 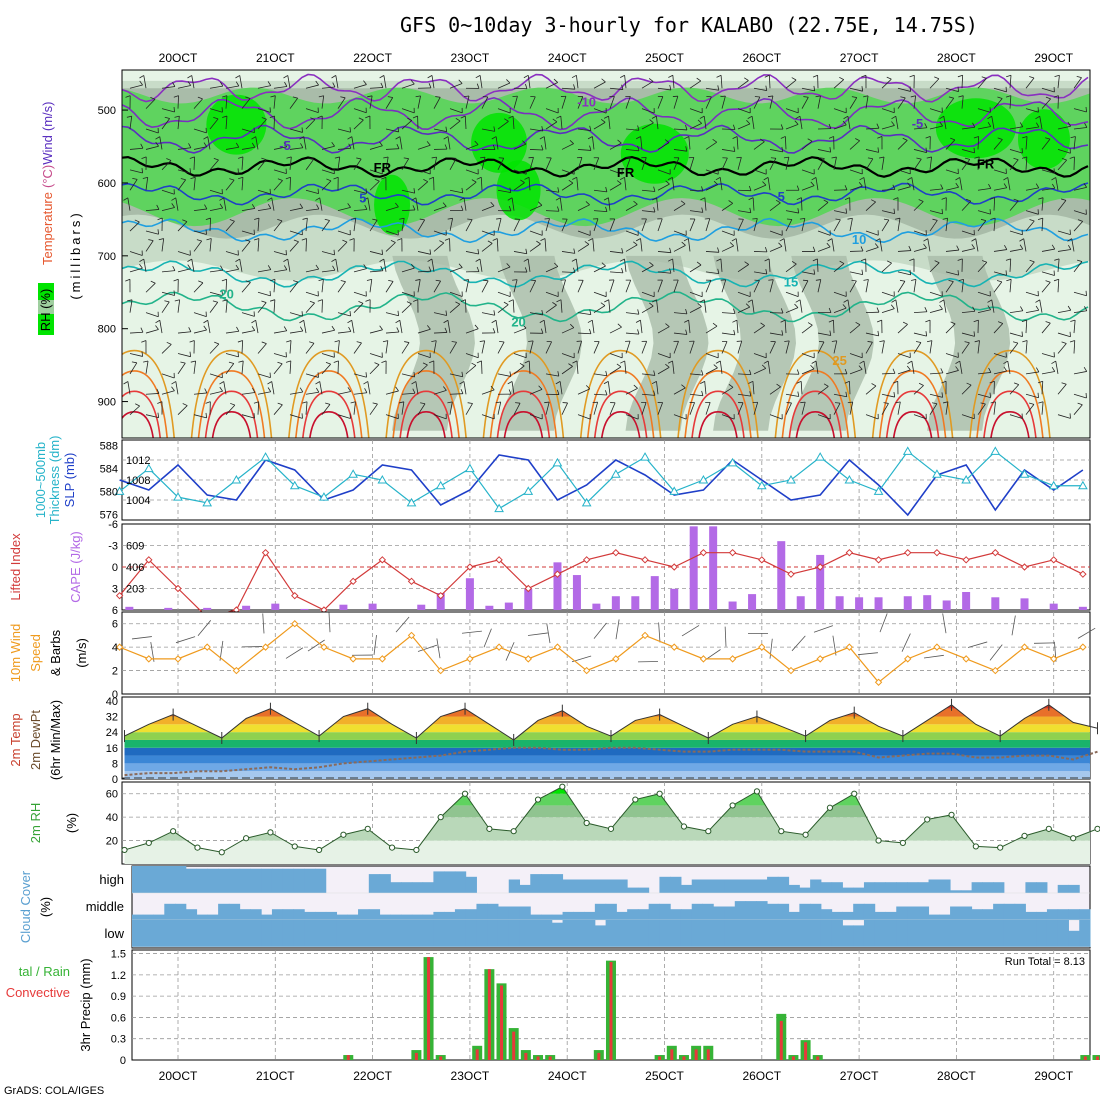 What do you see at coordinates (277, 933) in the screenshot?
I see `cloud-cell-low` at bounding box center [277, 933].